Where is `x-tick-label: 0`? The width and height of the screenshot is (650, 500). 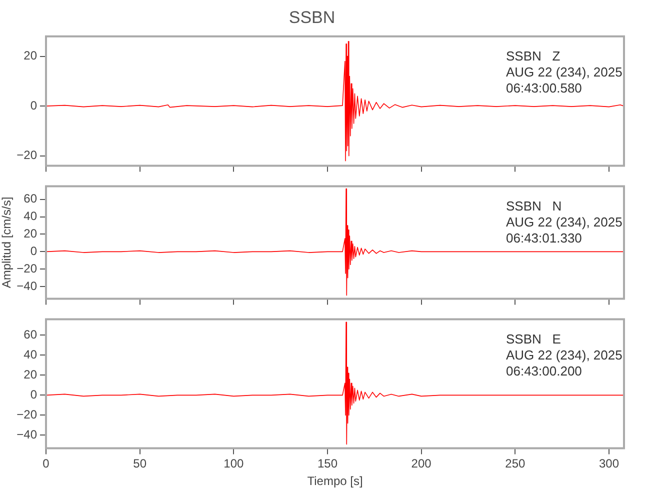
x-tick-label: 0 is located at coordinates (46, 463).